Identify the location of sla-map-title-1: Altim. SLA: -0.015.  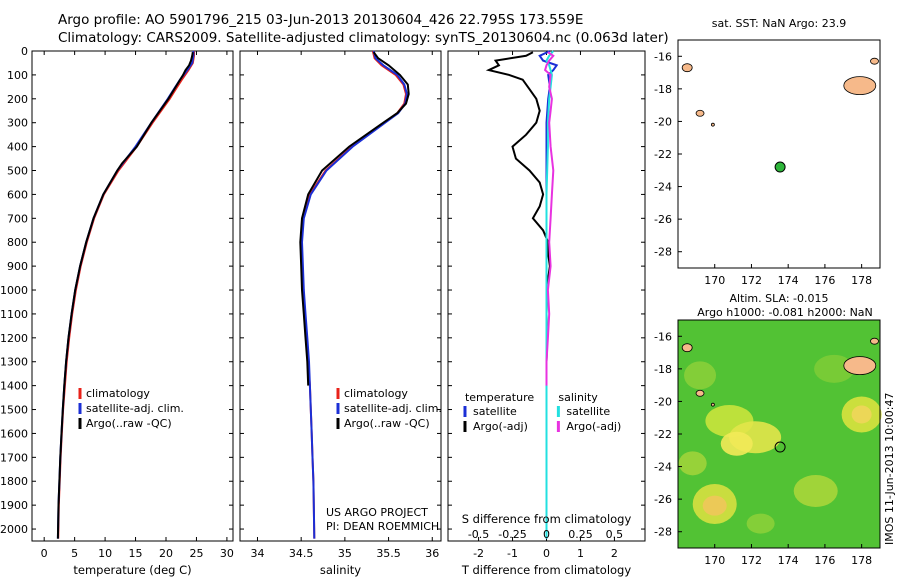
(778, 298).